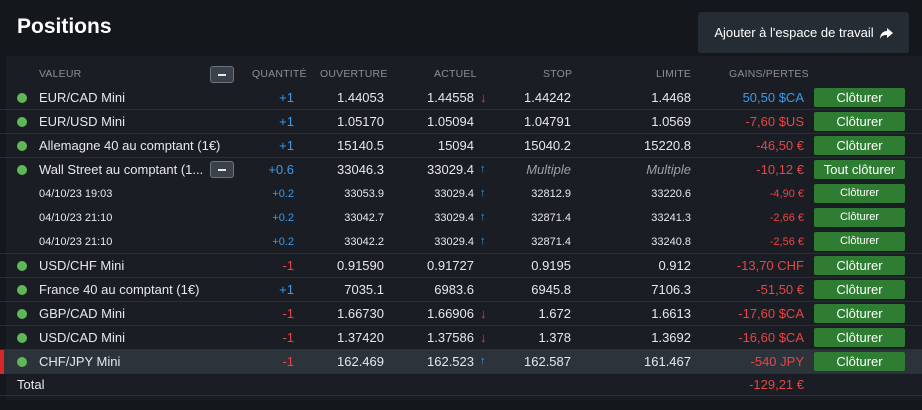 Image resolution: width=922 pixels, height=410 pixels. Describe the element at coordinates (364, 218) in the screenshot. I see `open-price: 33042.7` at that location.